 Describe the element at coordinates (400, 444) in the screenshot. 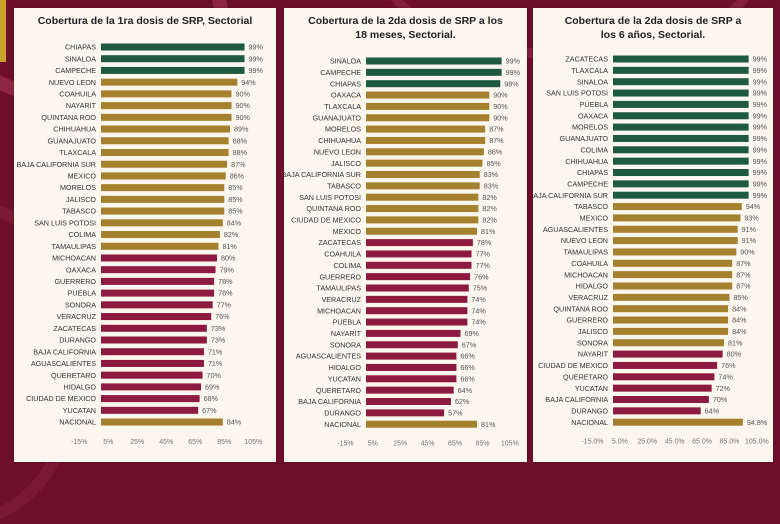

I see `x-tick-label: 25%` at that location.